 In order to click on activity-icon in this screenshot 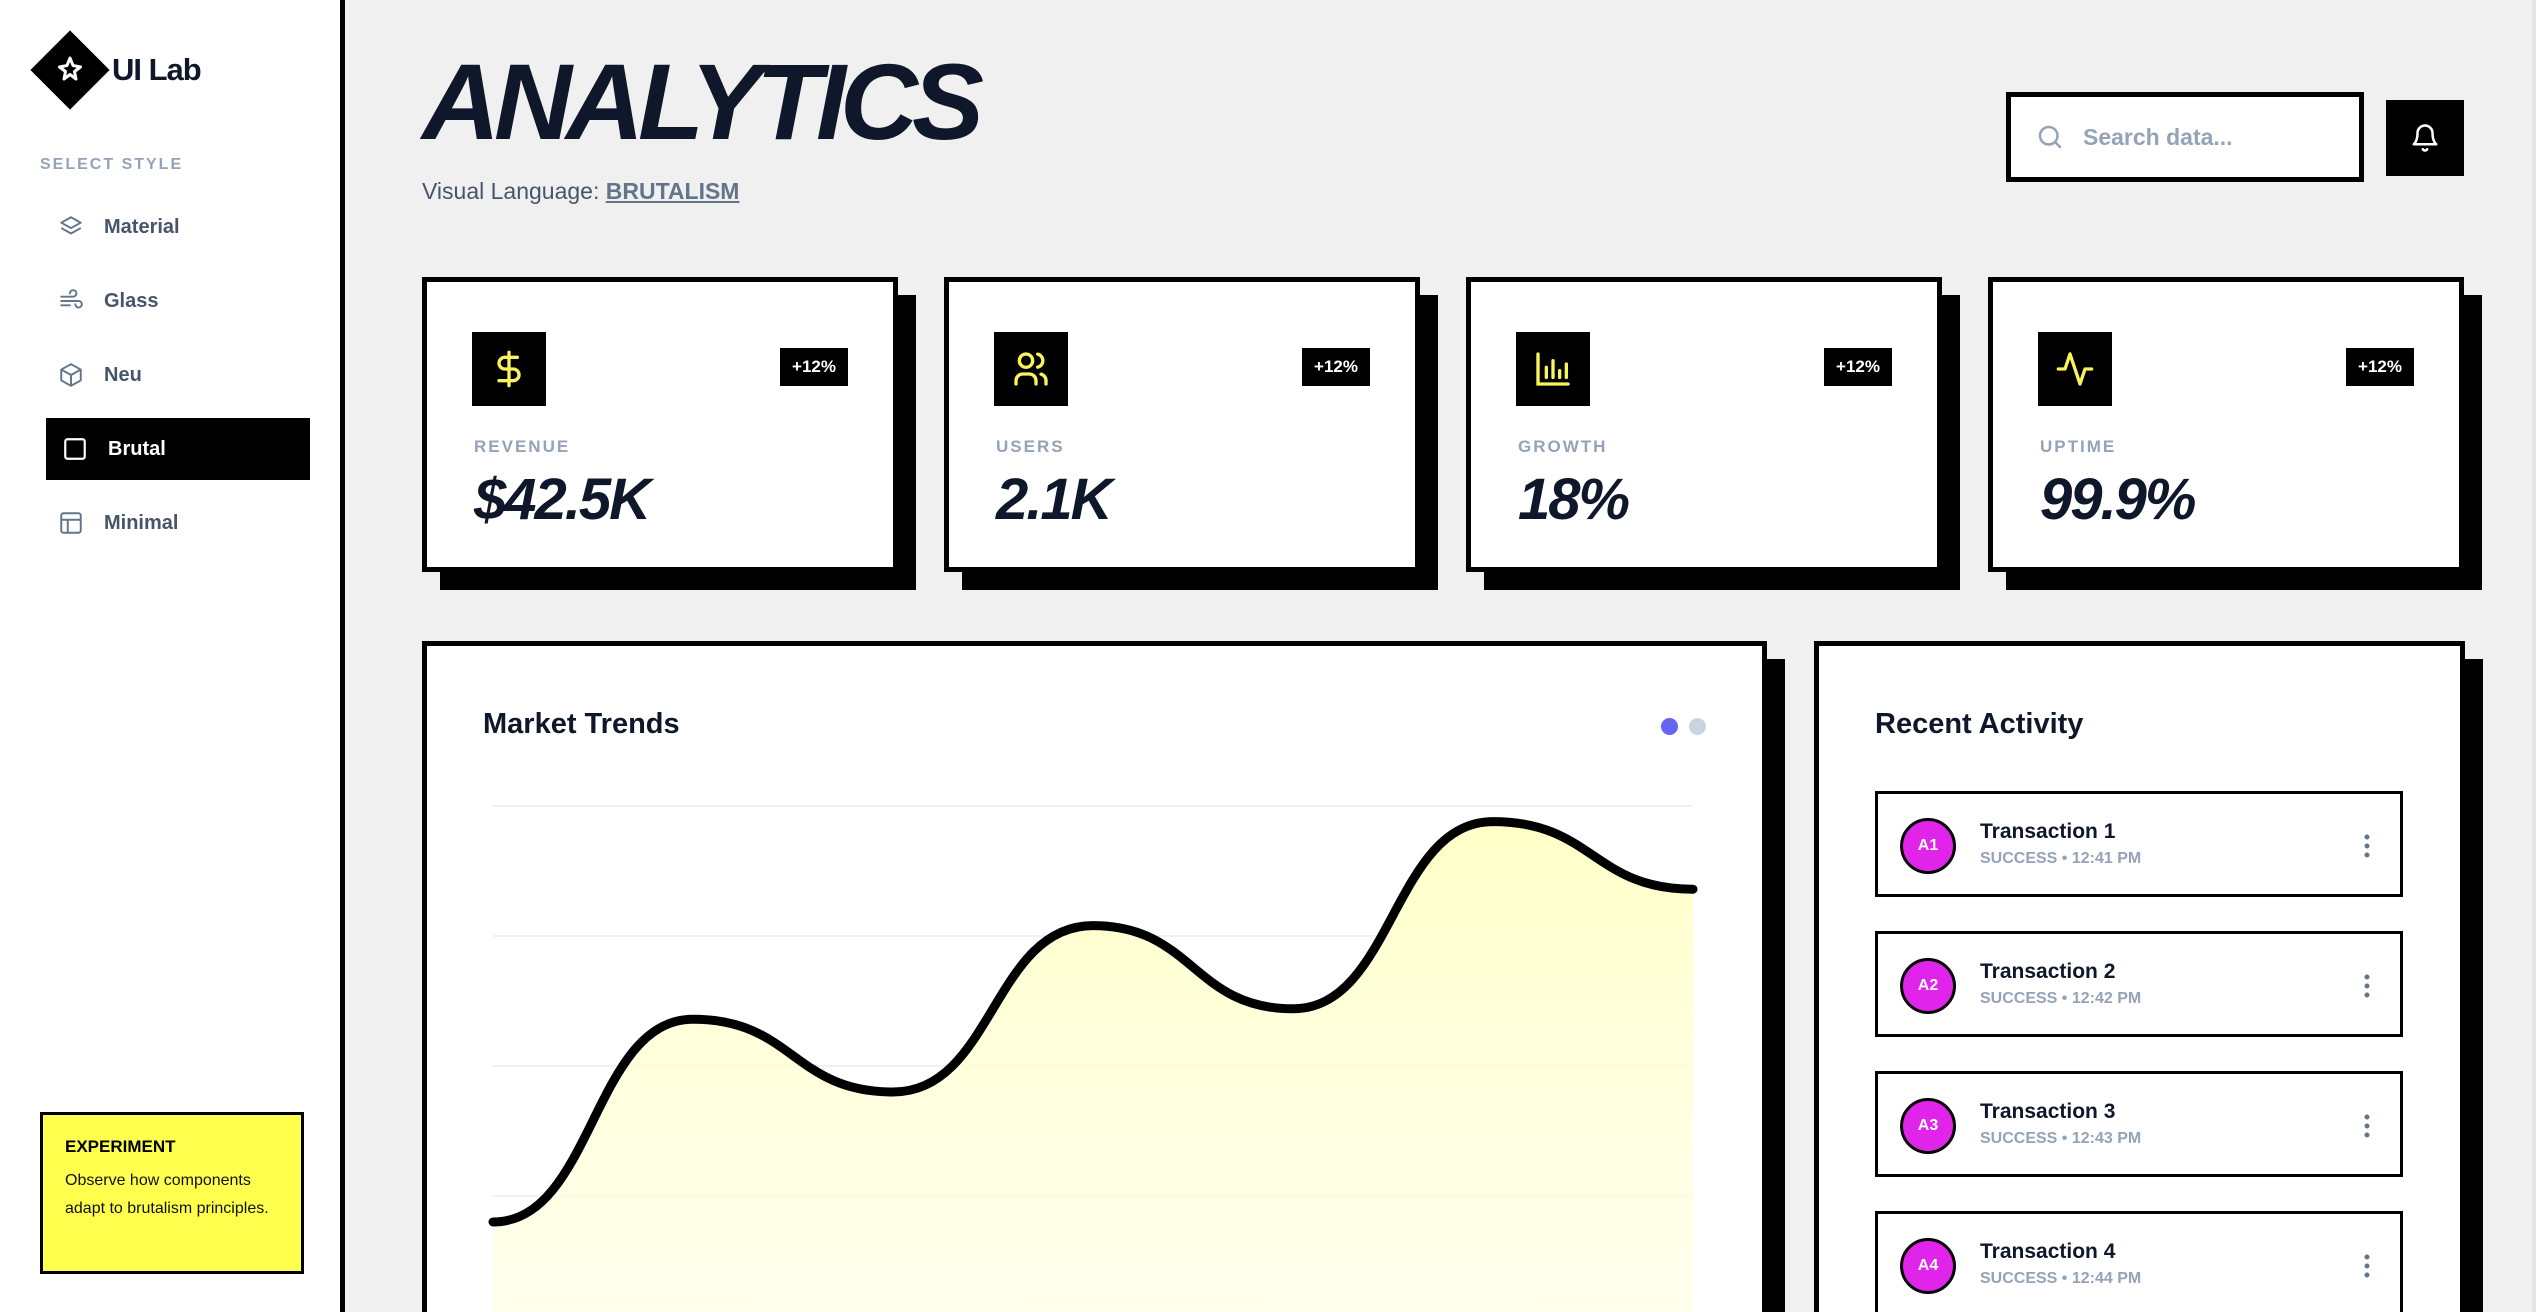, I will do `click(2075, 369)`.